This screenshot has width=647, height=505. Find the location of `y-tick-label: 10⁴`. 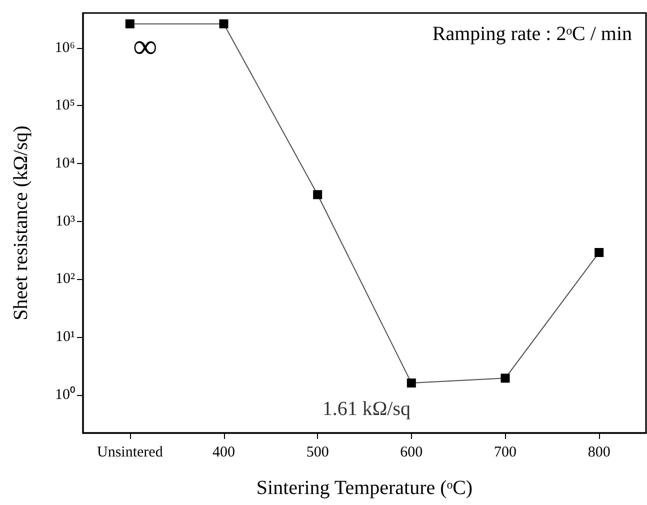

y-tick-label: 10⁴ is located at coordinates (64, 164).